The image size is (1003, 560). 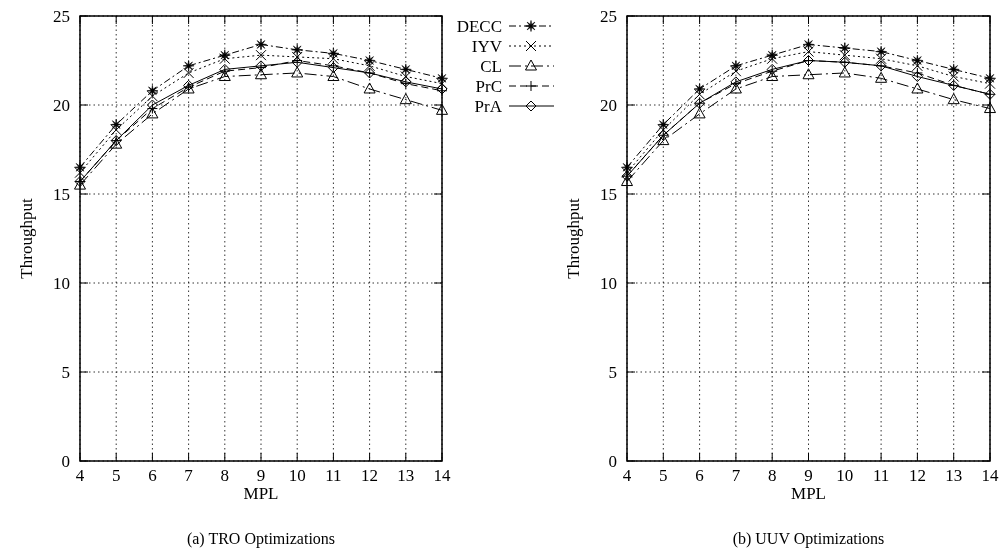 What do you see at coordinates (488, 86) in the screenshot?
I see `legend-label: PrC` at bounding box center [488, 86].